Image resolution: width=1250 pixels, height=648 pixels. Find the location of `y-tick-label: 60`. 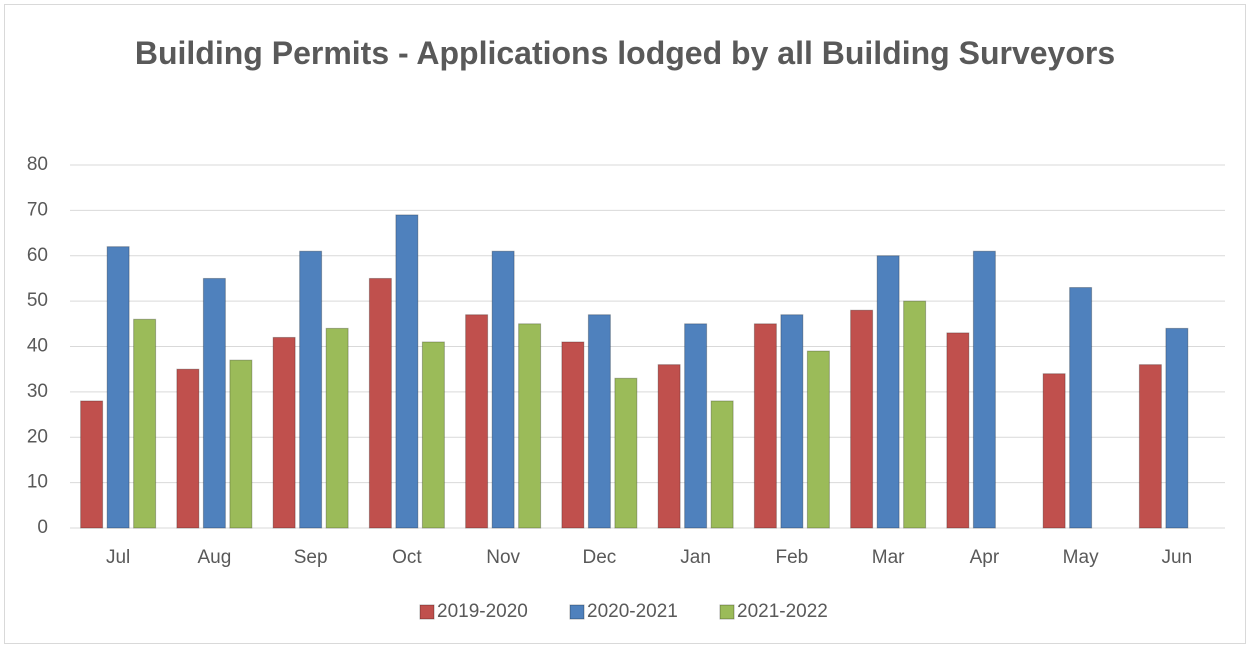

y-tick-label: 60 is located at coordinates (37, 255).